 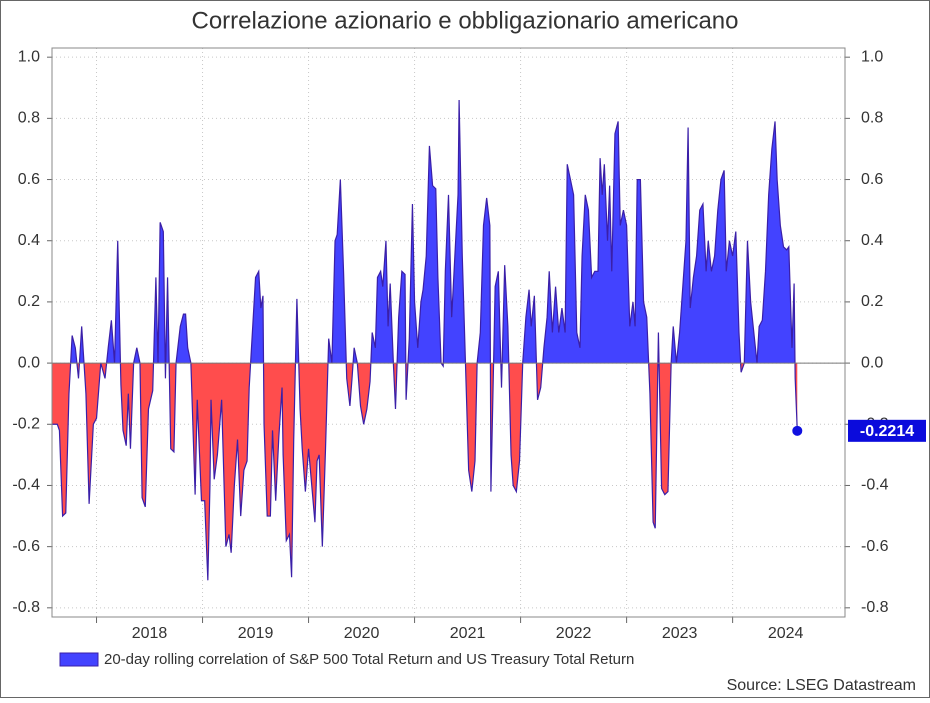 I want to click on last-value-label: -0.2214, so click(x=887, y=431).